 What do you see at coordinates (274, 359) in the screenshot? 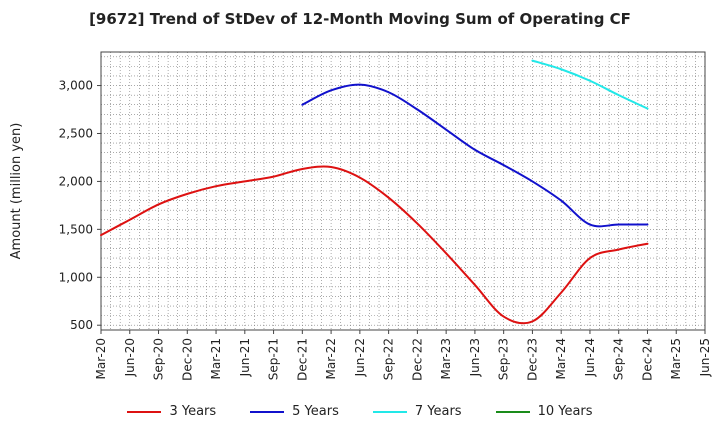
I see `x-tick-label: Sep-21` at bounding box center [274, 359].